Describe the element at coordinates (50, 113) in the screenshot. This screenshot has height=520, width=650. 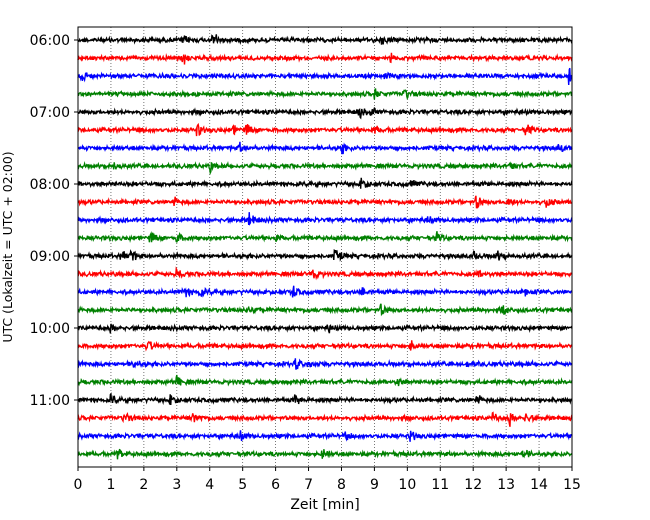
I see `y-tick-label: 07:00` at that location.